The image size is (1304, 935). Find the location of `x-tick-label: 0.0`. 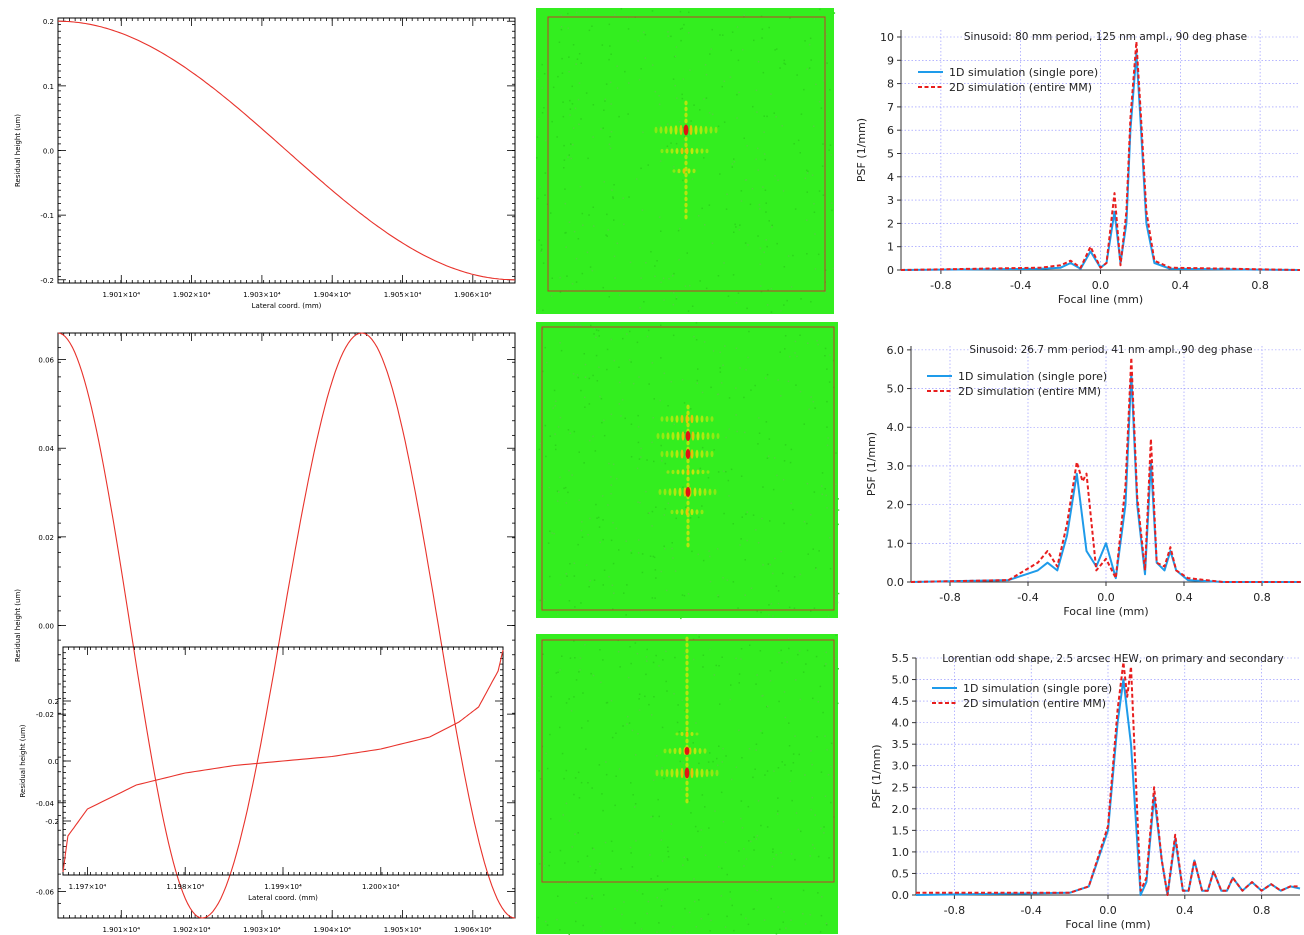

x-tick-label: 0.0 is located at coordinates (1108, 910).